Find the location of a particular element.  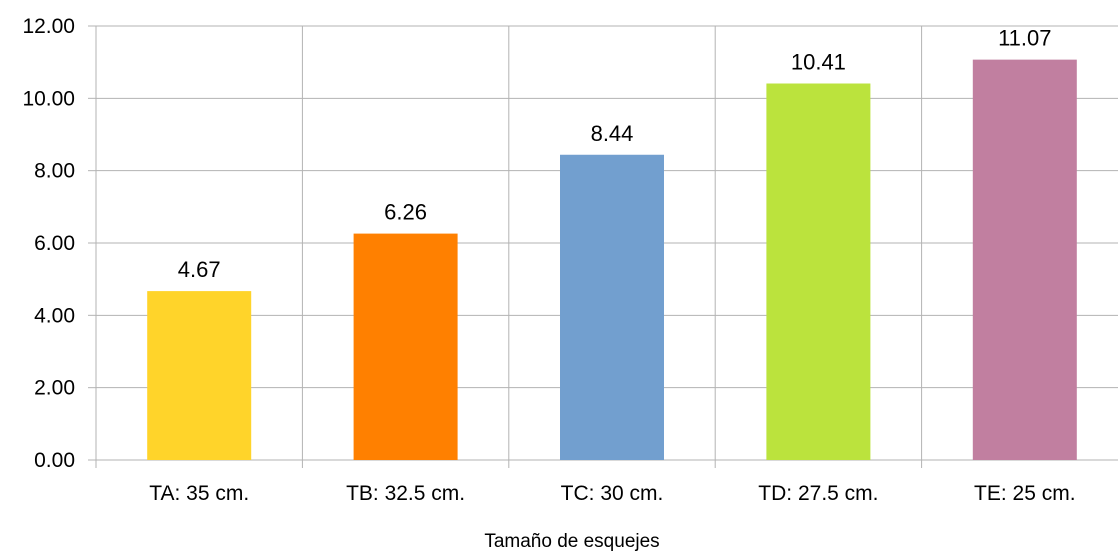

category-label: TC: 30 cm. is located at coordinates (612, 493).